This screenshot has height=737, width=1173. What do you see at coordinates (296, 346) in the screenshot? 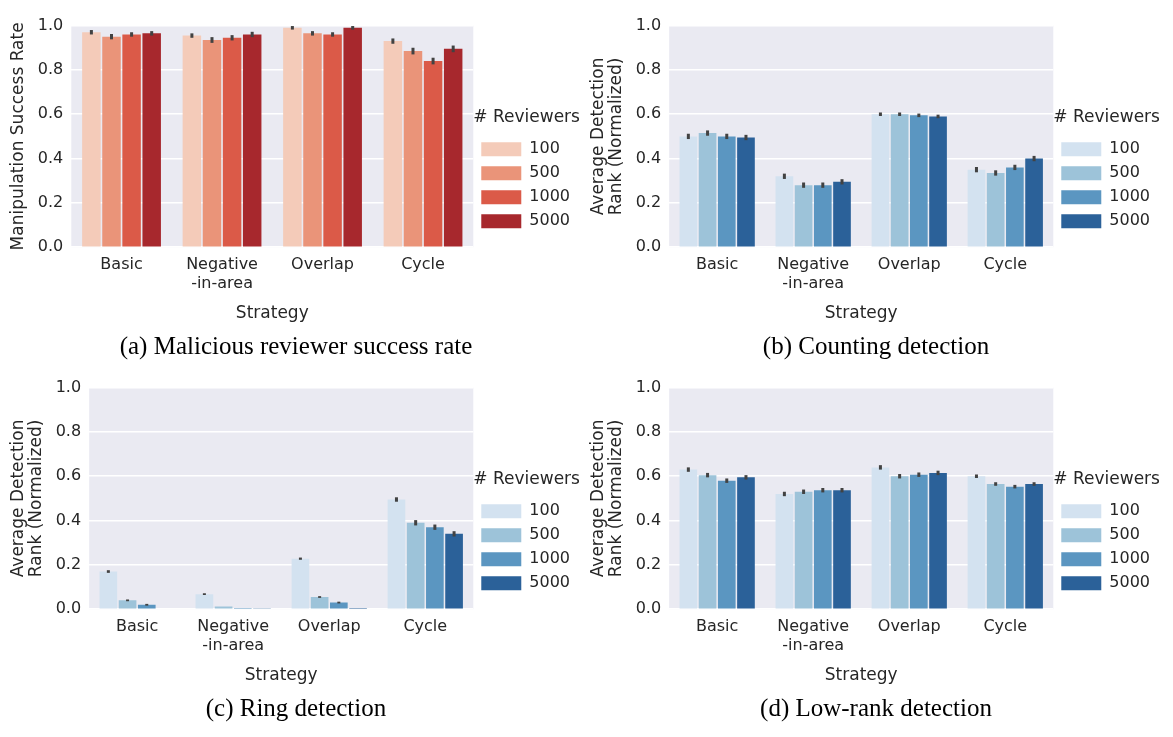
I see `text: (a) Malicious reviewer success rate` at bounding box center [296, 346].